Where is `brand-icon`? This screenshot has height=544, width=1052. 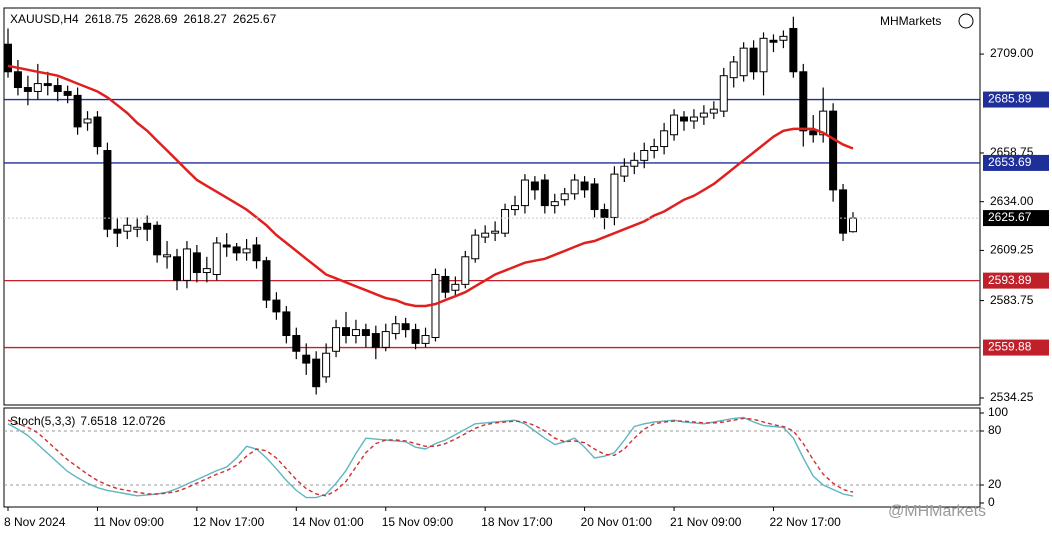
brand-icon is located at coordinates (966, 21).